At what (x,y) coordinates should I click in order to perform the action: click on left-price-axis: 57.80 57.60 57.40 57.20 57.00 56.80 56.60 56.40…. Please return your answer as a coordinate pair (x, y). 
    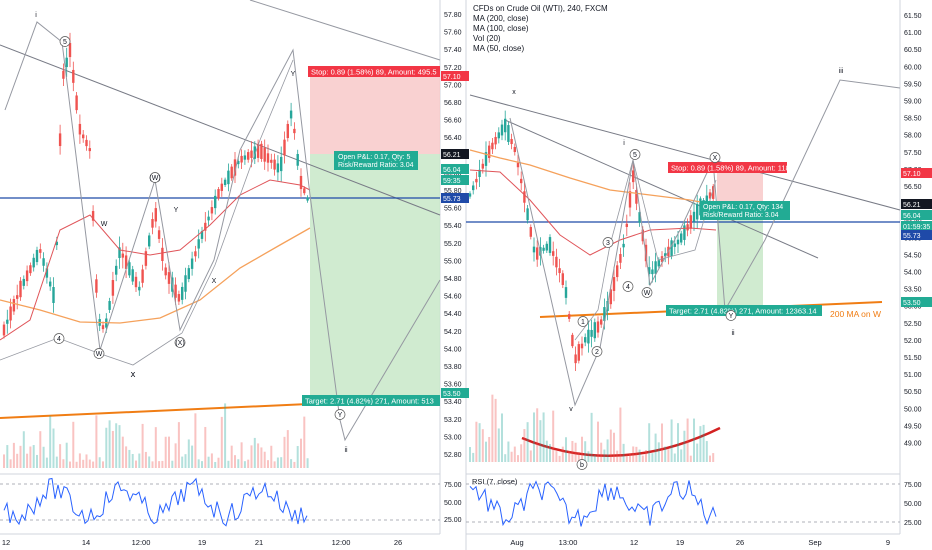
    Looking at the image, I should click on (453, 235).